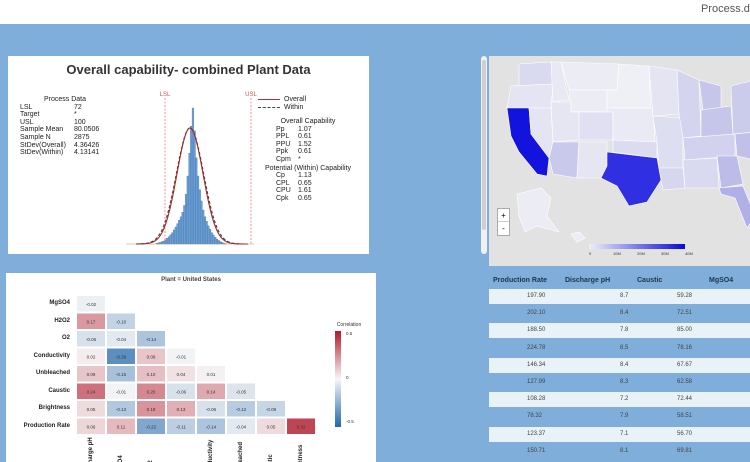 Image resolution: width=750 pixels, height=462 pixels. I want to click on state-new-mexico, so click(592, 160).